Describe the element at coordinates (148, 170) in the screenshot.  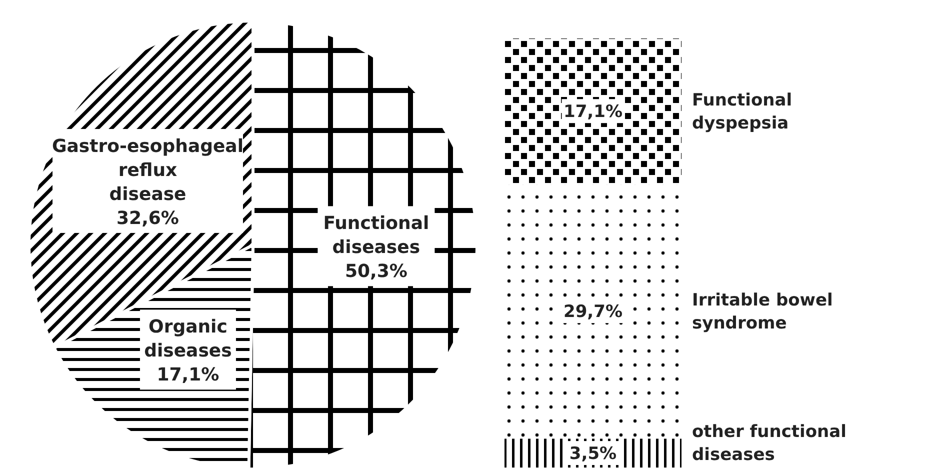
I see `slice-label: Gastro-esophageal reflux disease` at that location.